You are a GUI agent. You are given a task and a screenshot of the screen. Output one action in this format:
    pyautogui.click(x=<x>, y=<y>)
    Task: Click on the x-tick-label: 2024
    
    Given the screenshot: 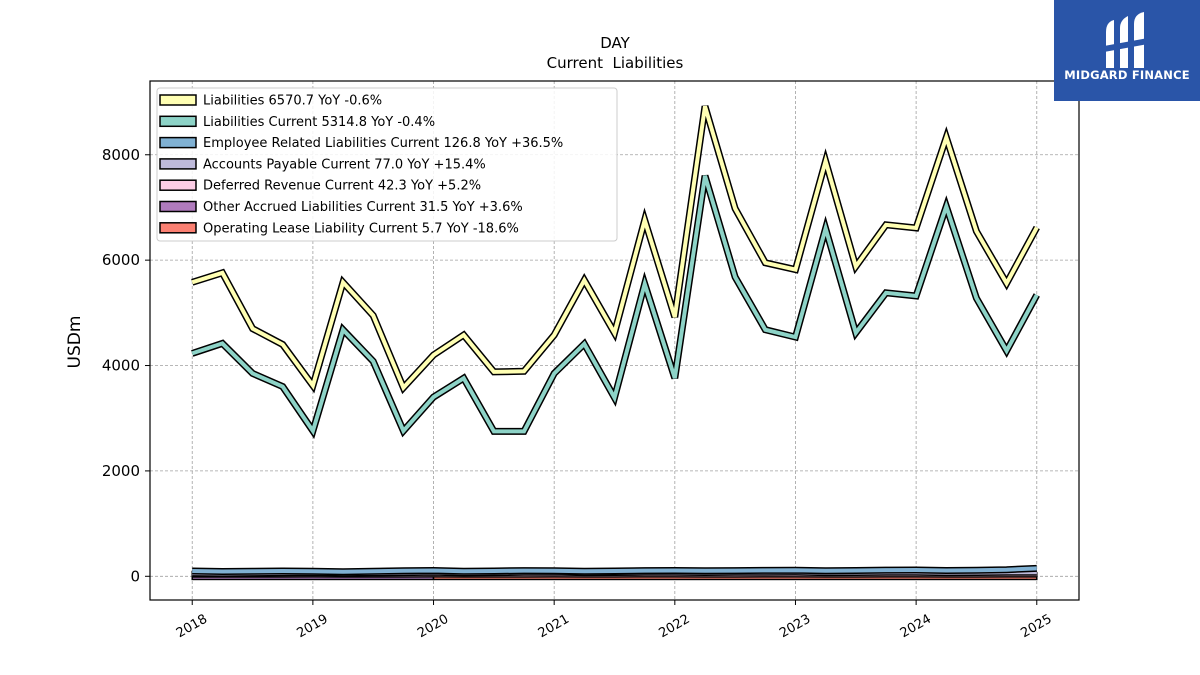 What is the action you would take?
    pyautogui.click(x=916, y=627)
    